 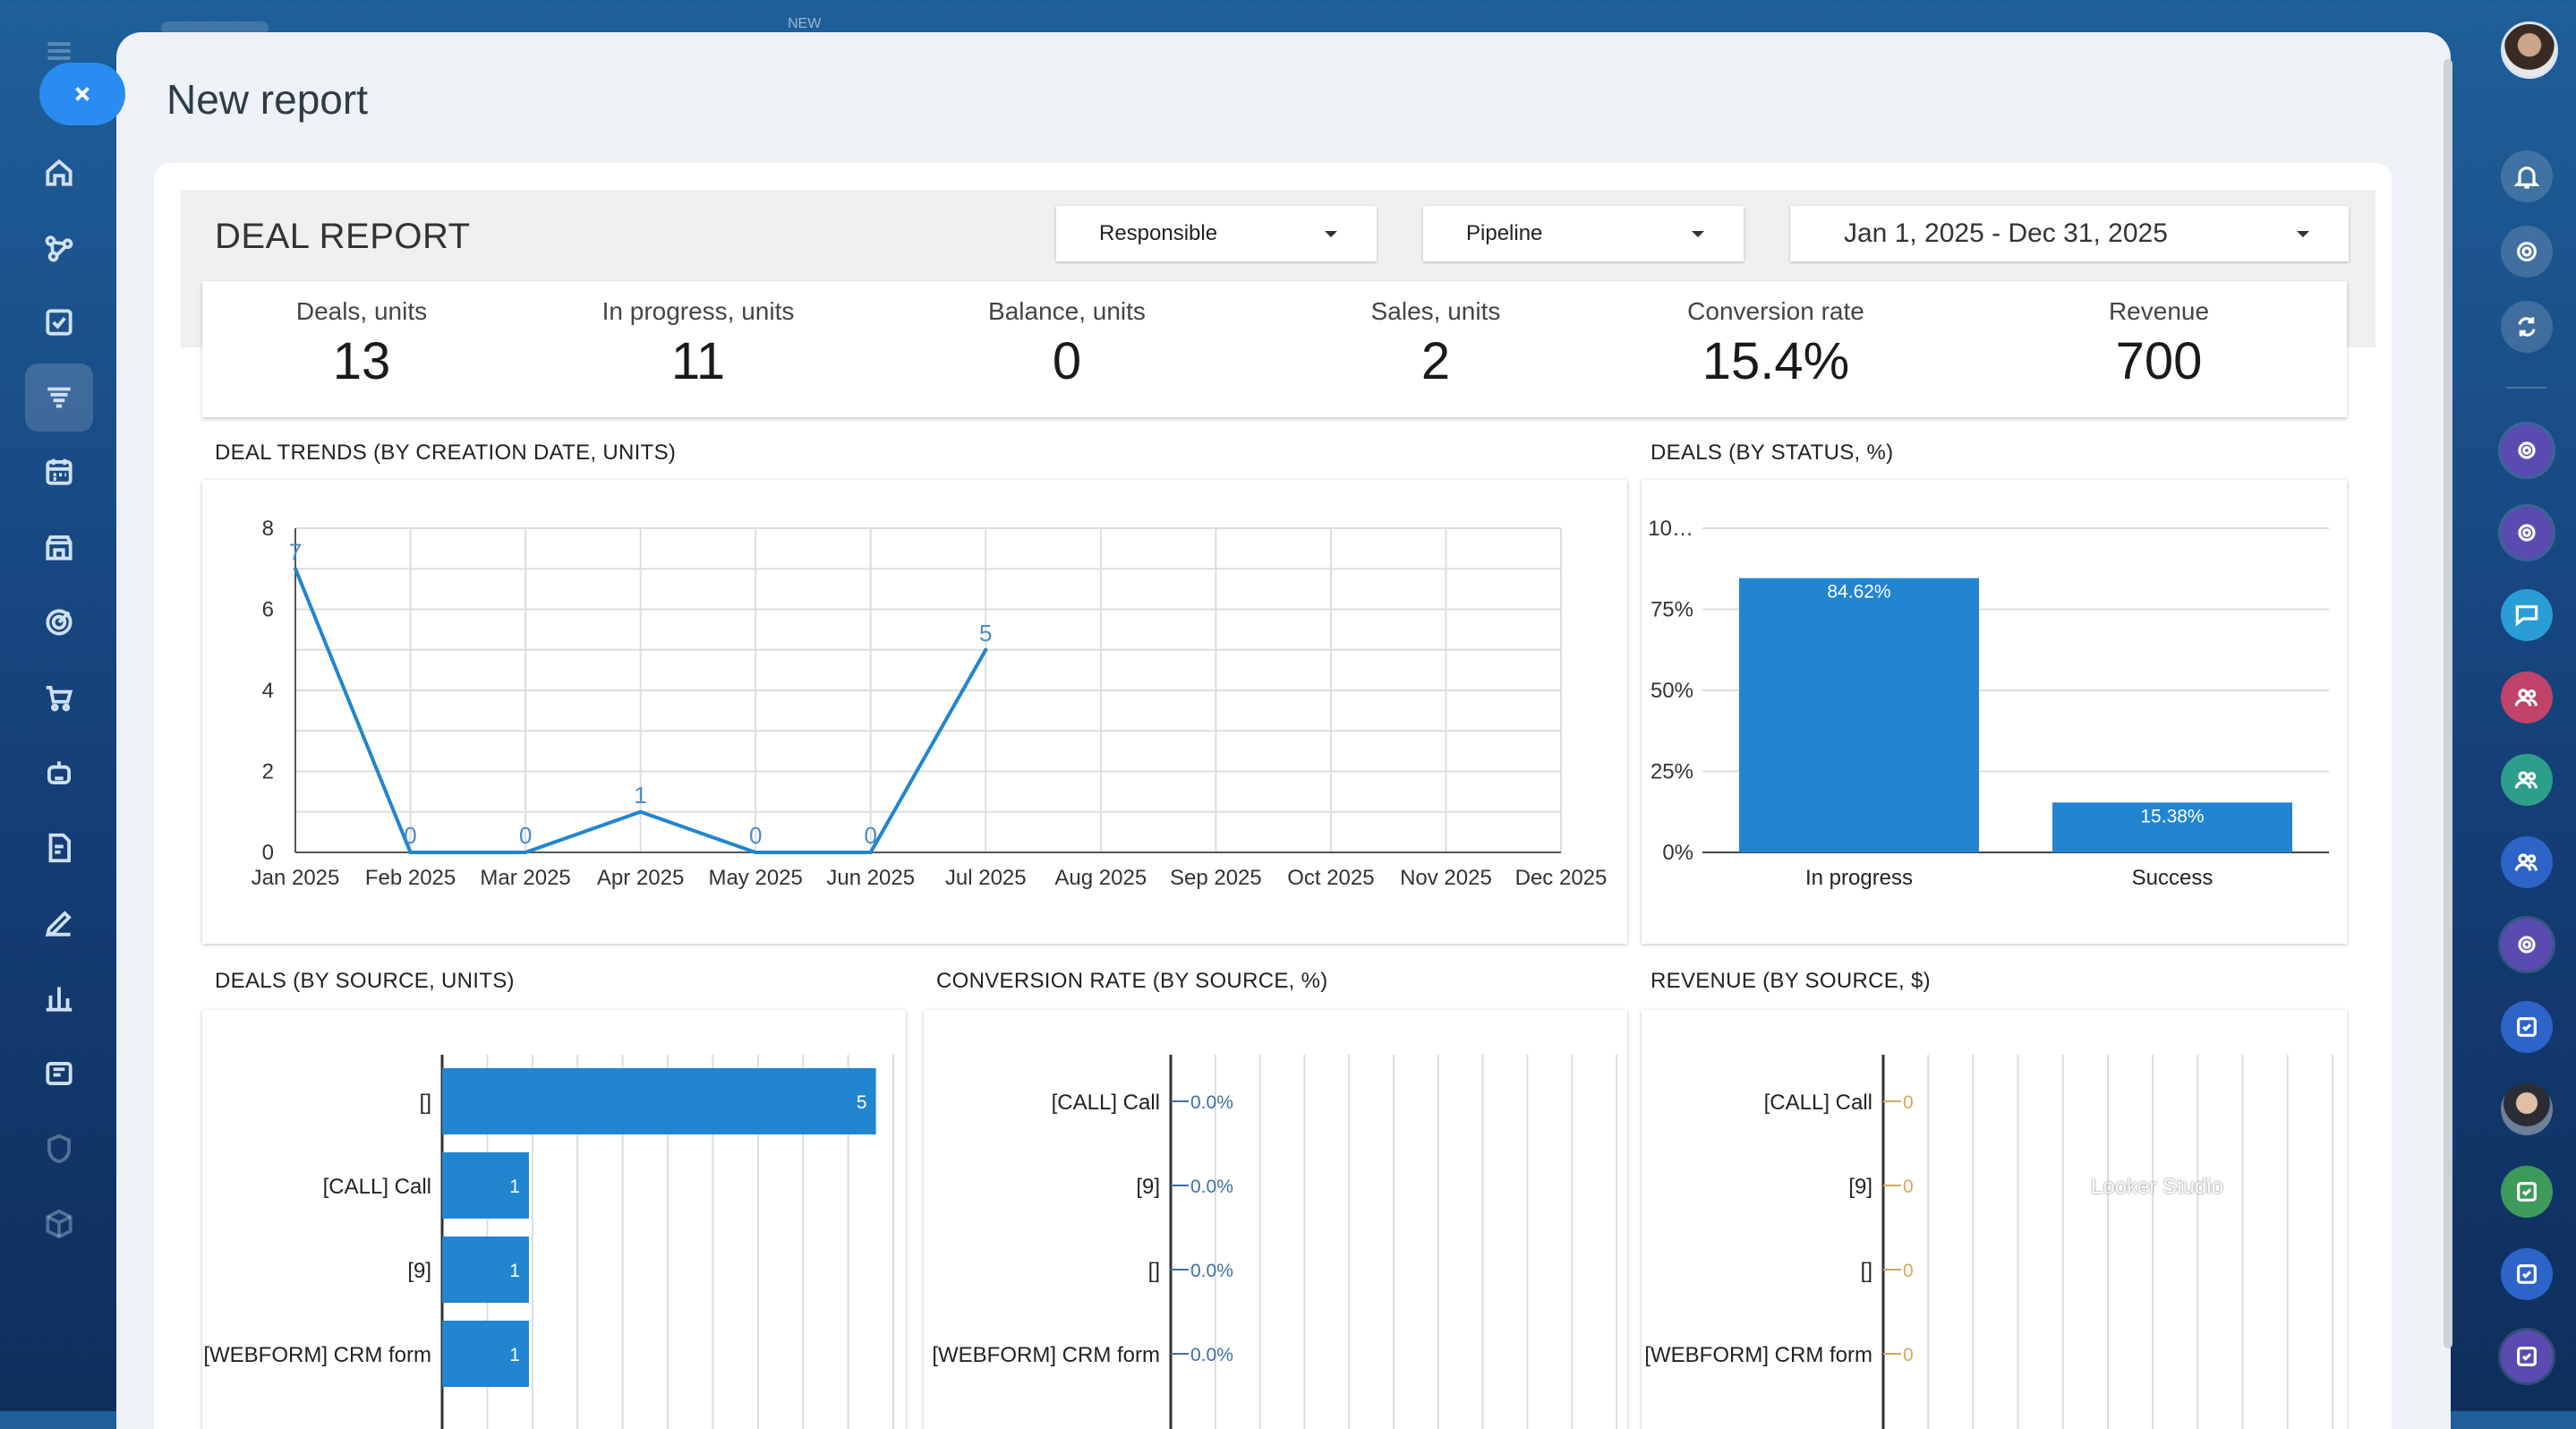 I want to click on kpi-deals: Deals, units 13, so click(x=362, y=336).